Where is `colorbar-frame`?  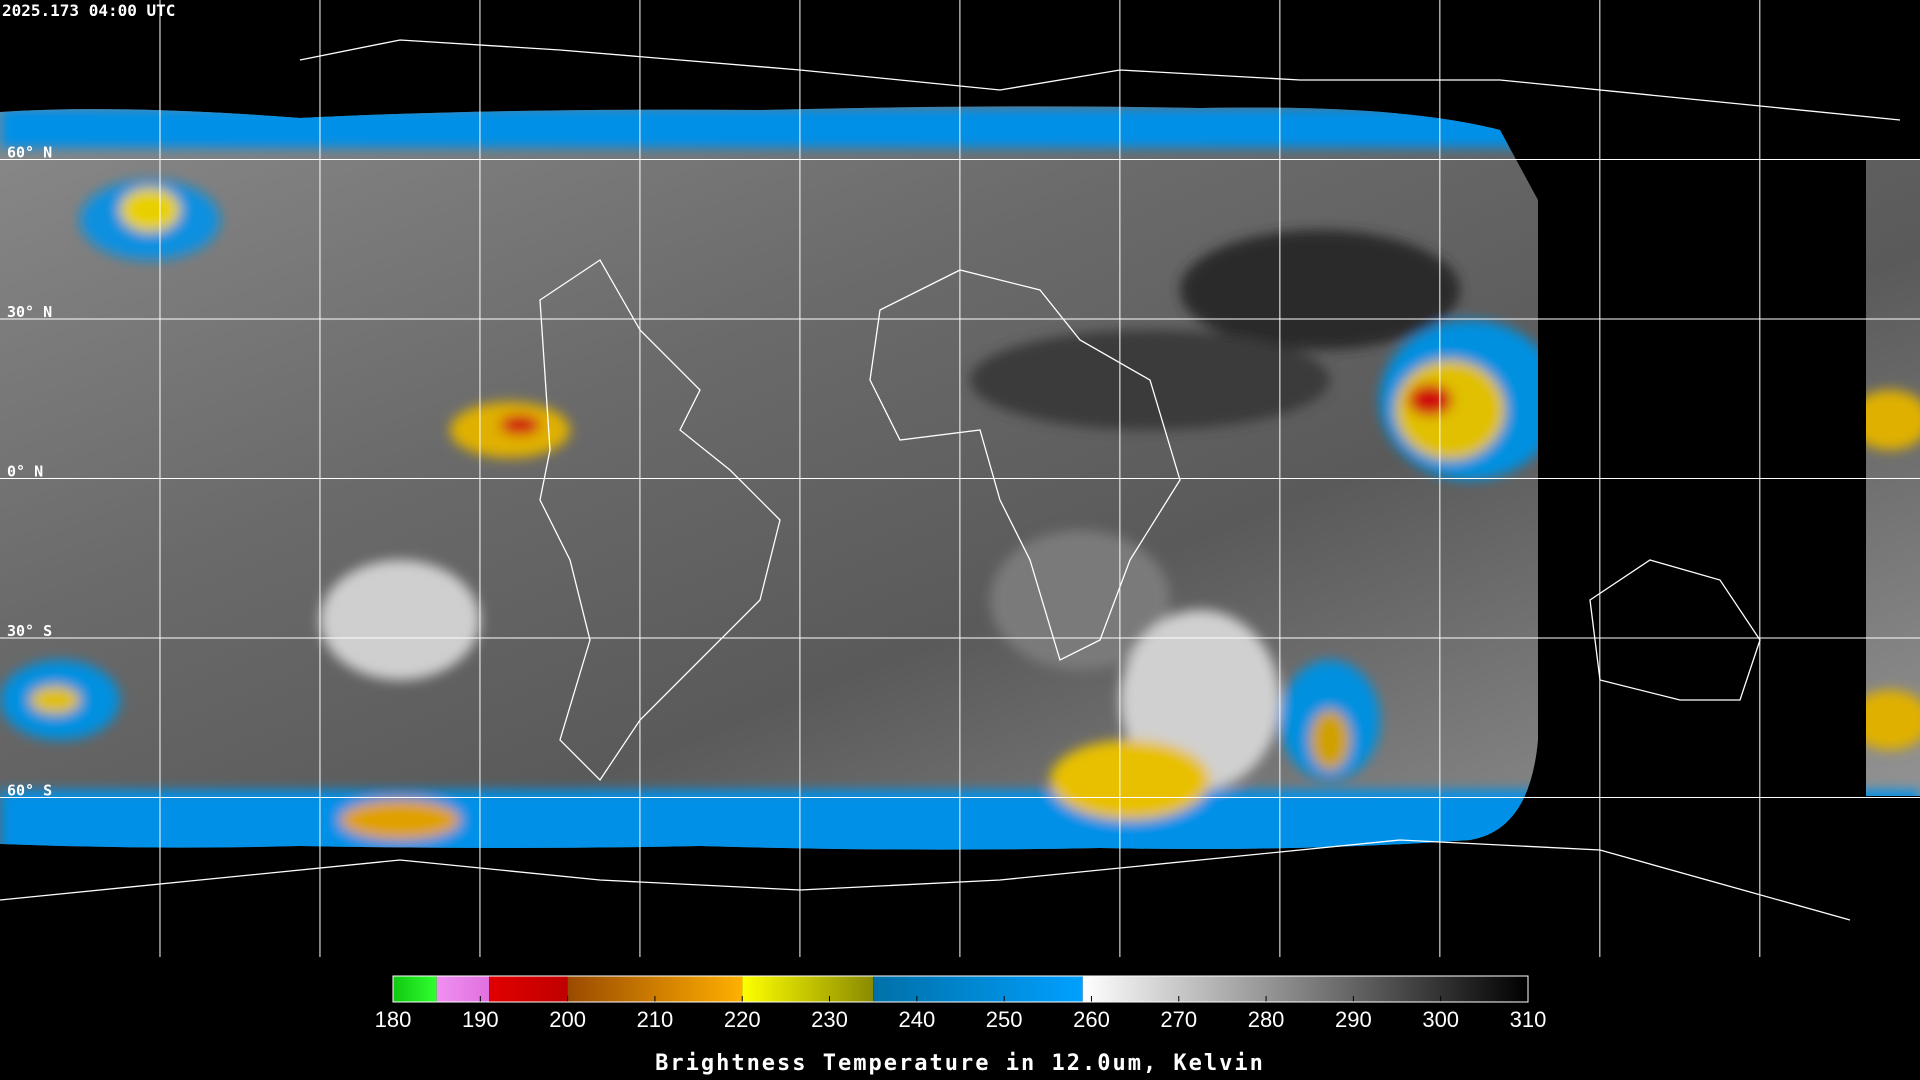
colorbar-frame is located at coordinates (960, 989).